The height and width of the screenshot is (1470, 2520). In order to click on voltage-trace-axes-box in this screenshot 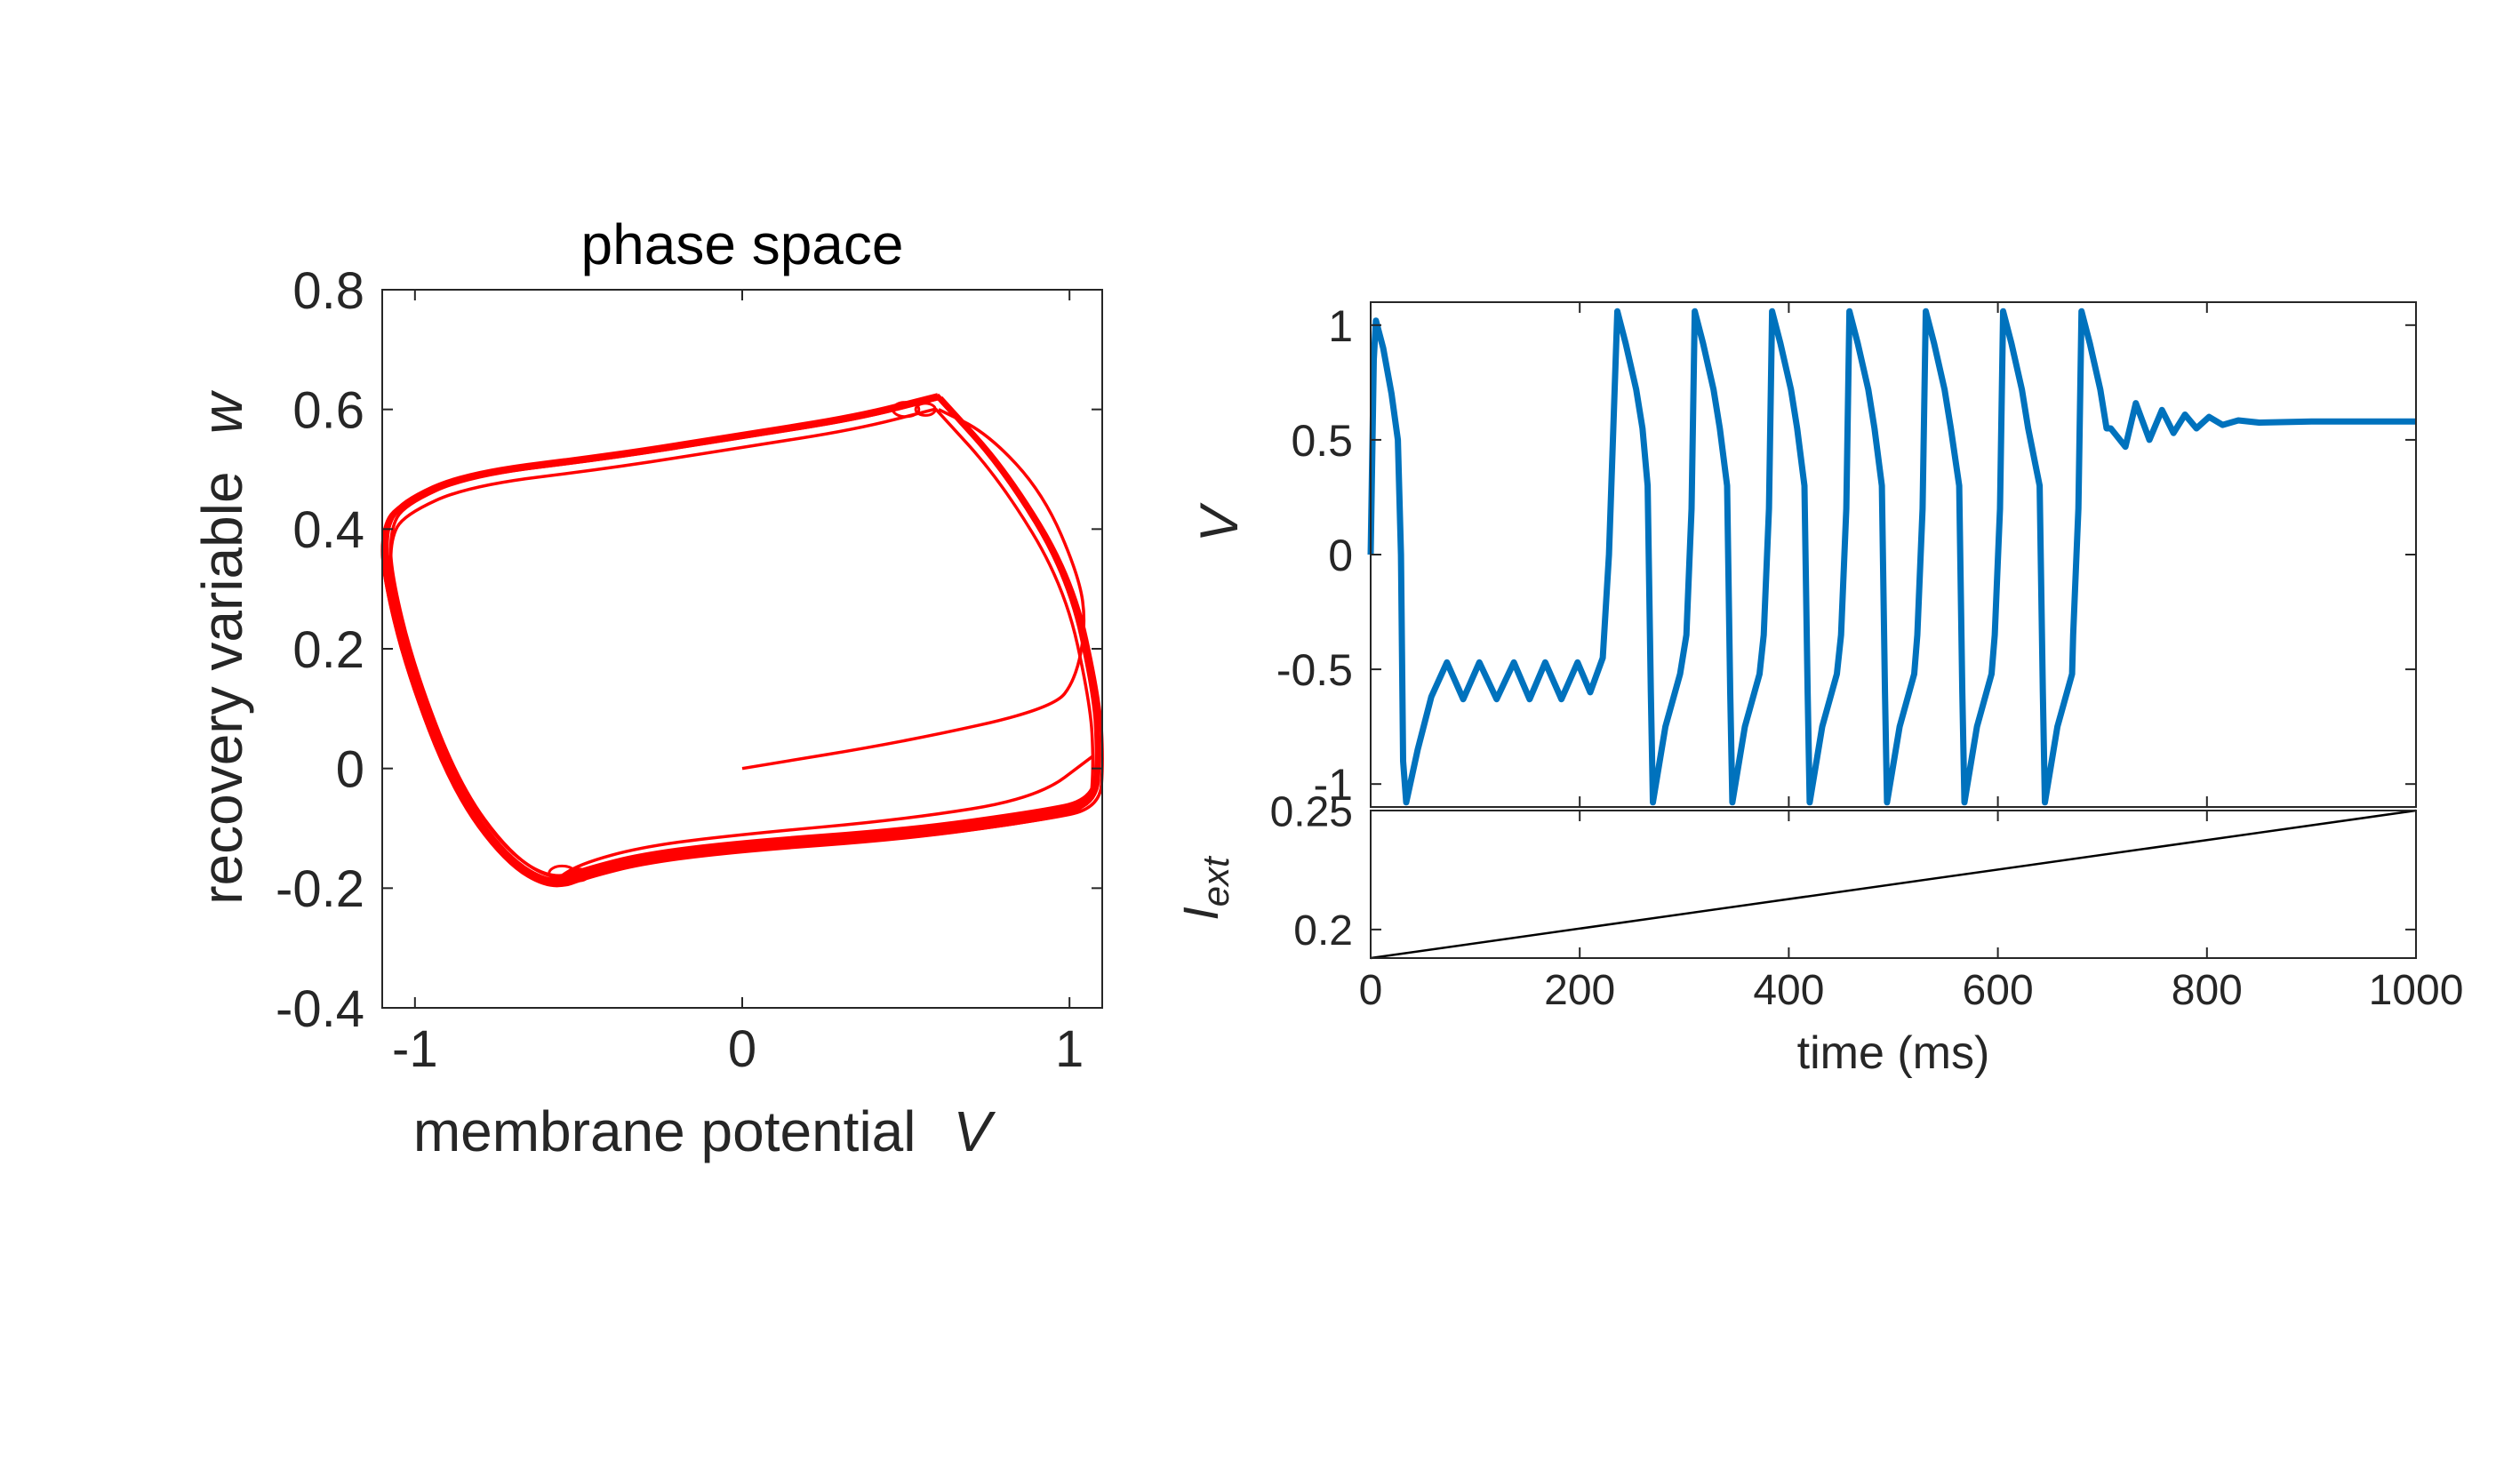, I will do `click(1893, 555)`.